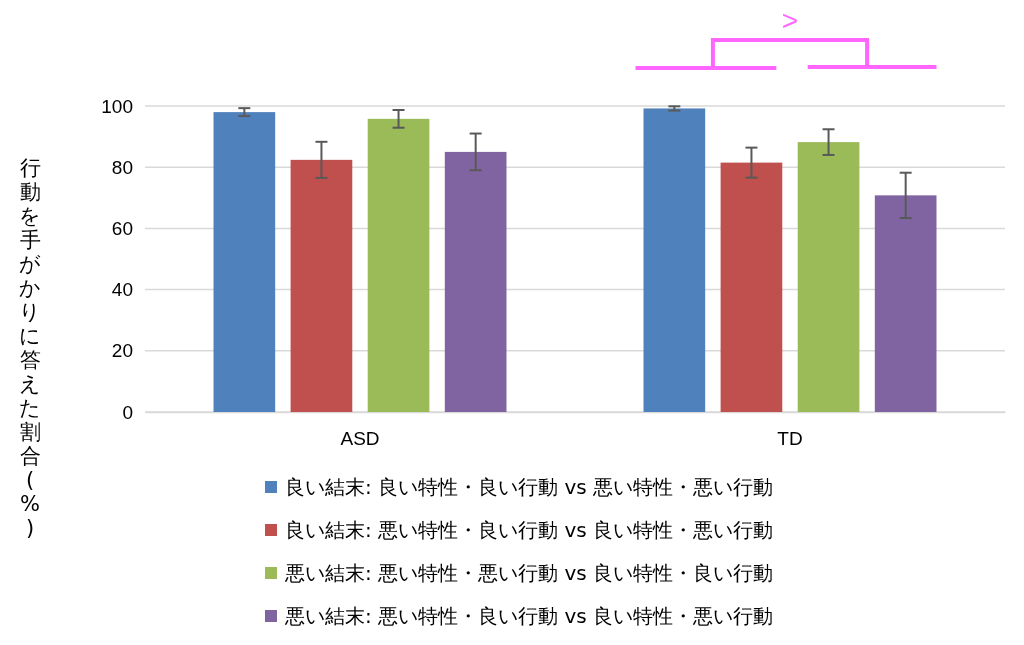 The height and width of the screenshot is (645, 1024). I want to click on legend-label: 良い結末: 良い特性・良い行動 vs 悪い特性・悪い行動, so click(529, 487).